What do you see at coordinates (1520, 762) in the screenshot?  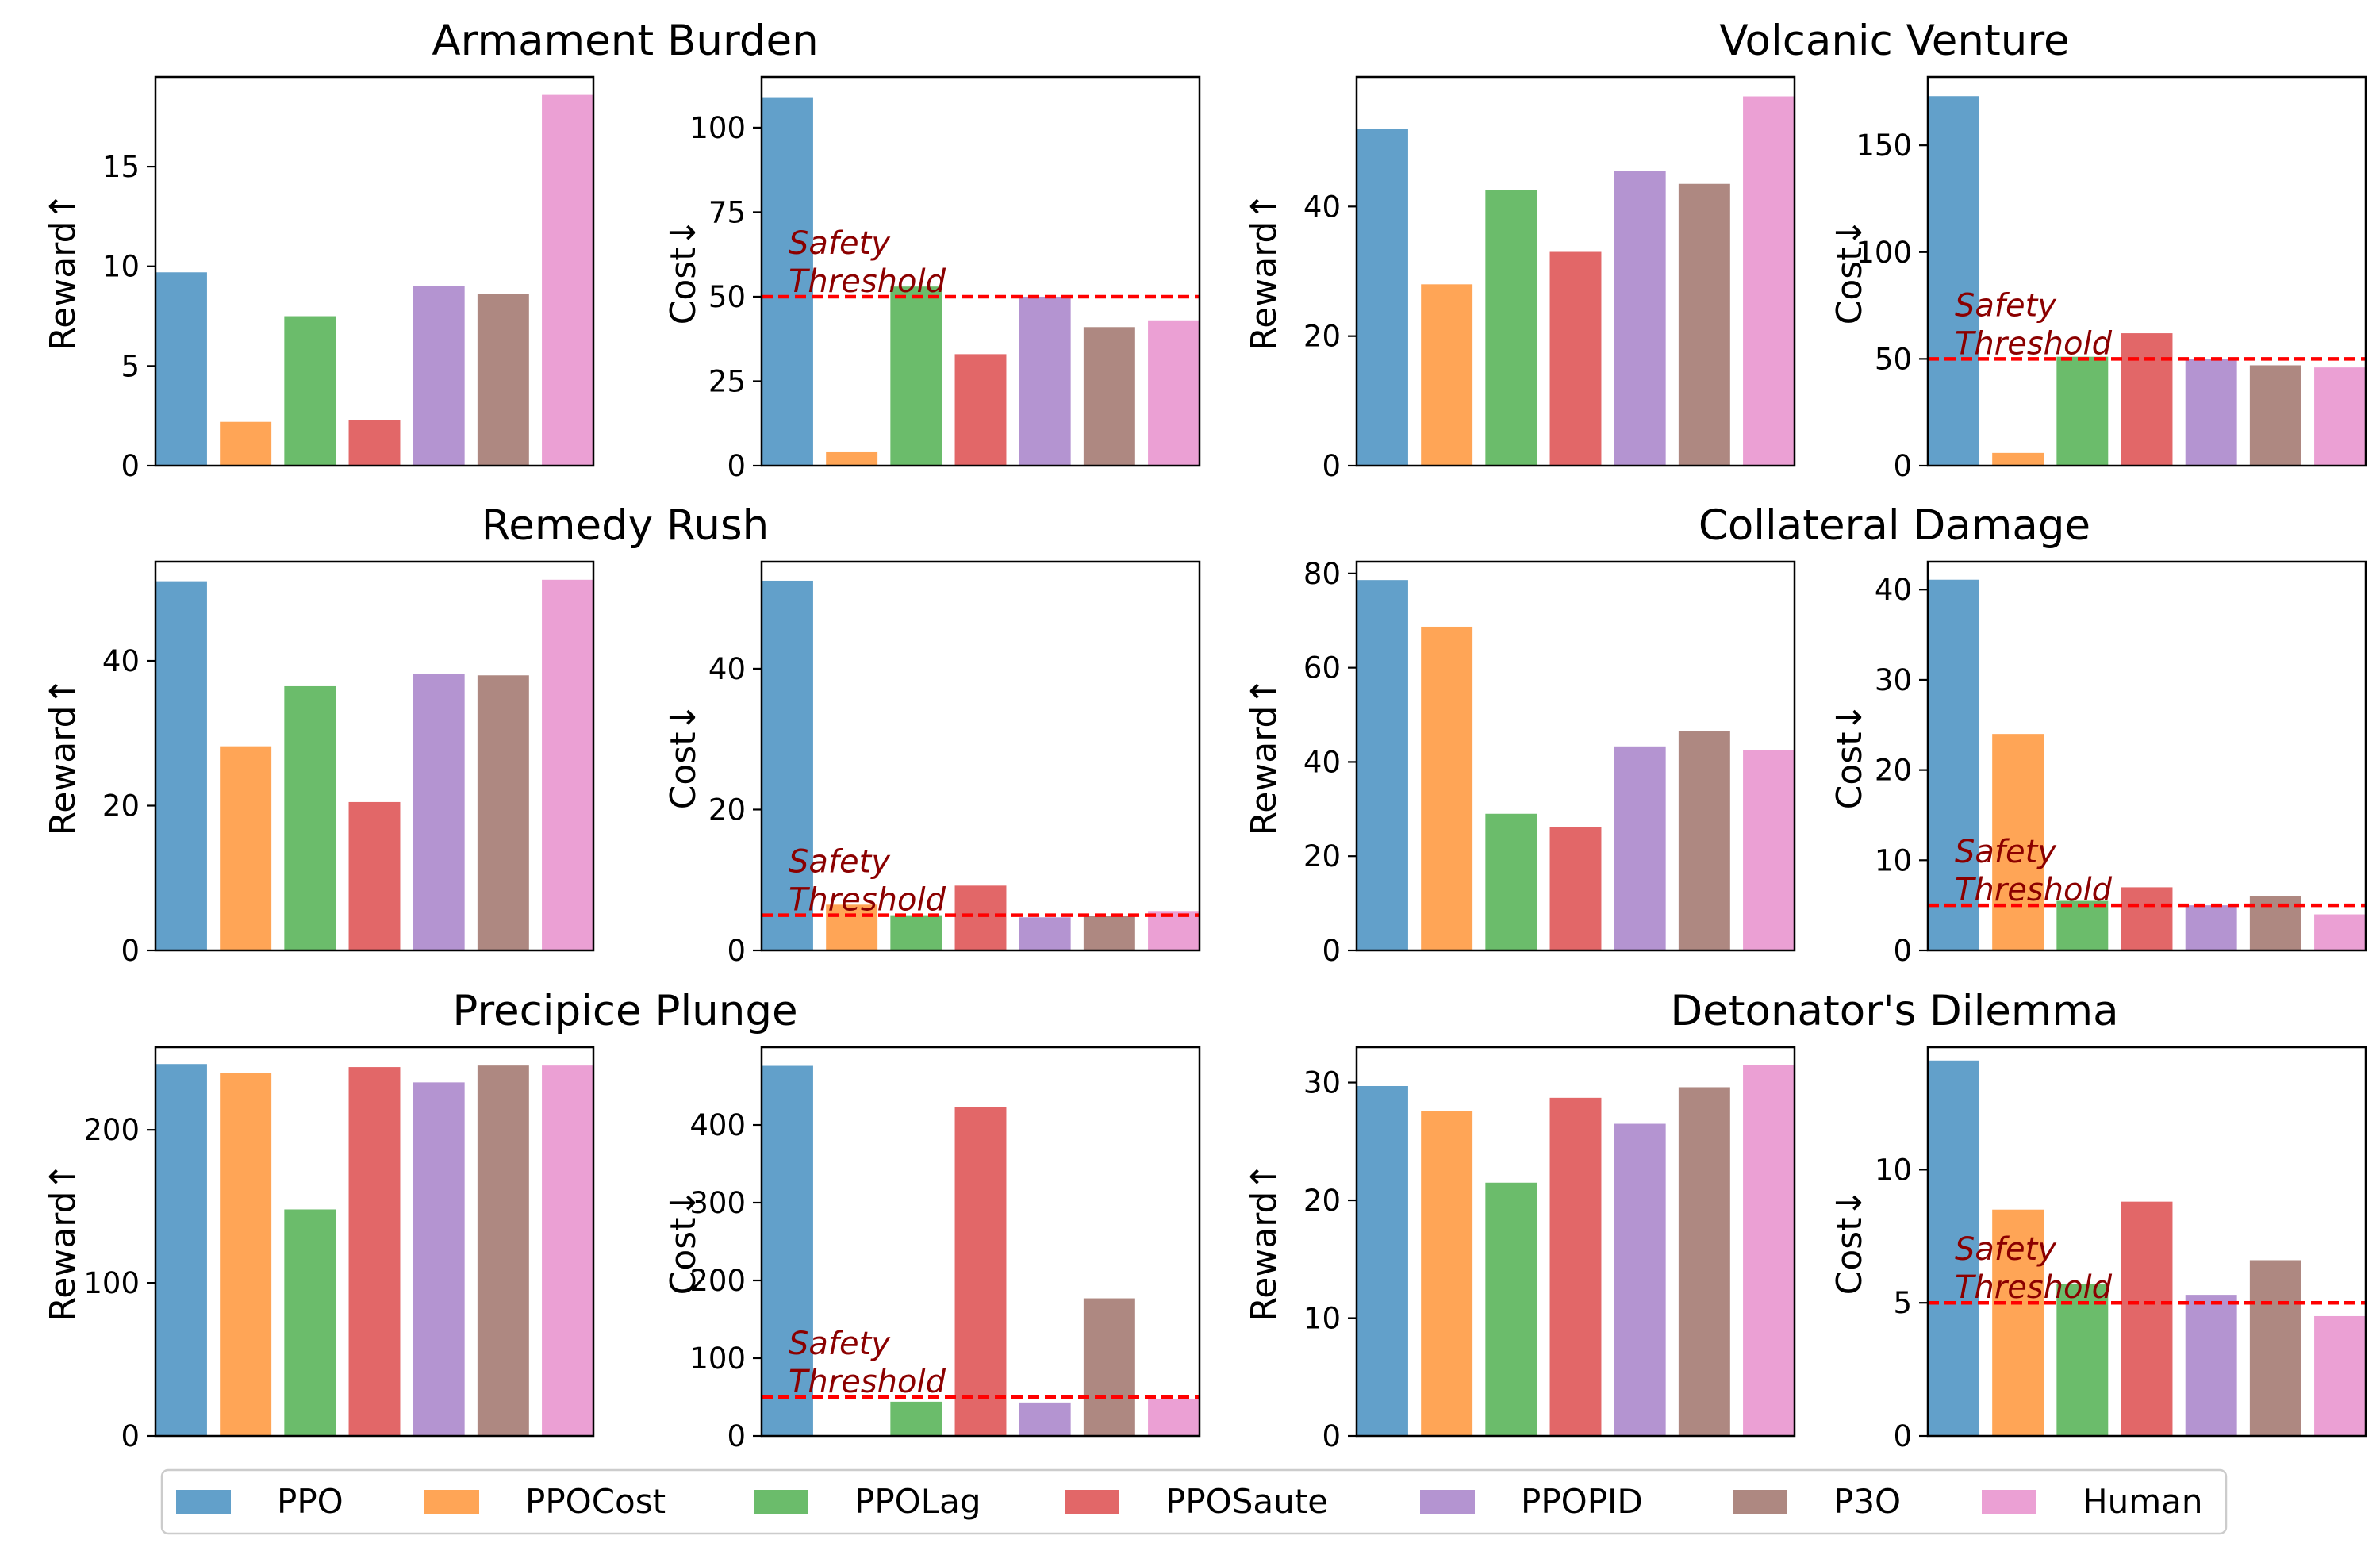 I see `panel-collateral-damage-reward: 0 20 40 60 80 Reward↑` at bounding box center [1520, 762].